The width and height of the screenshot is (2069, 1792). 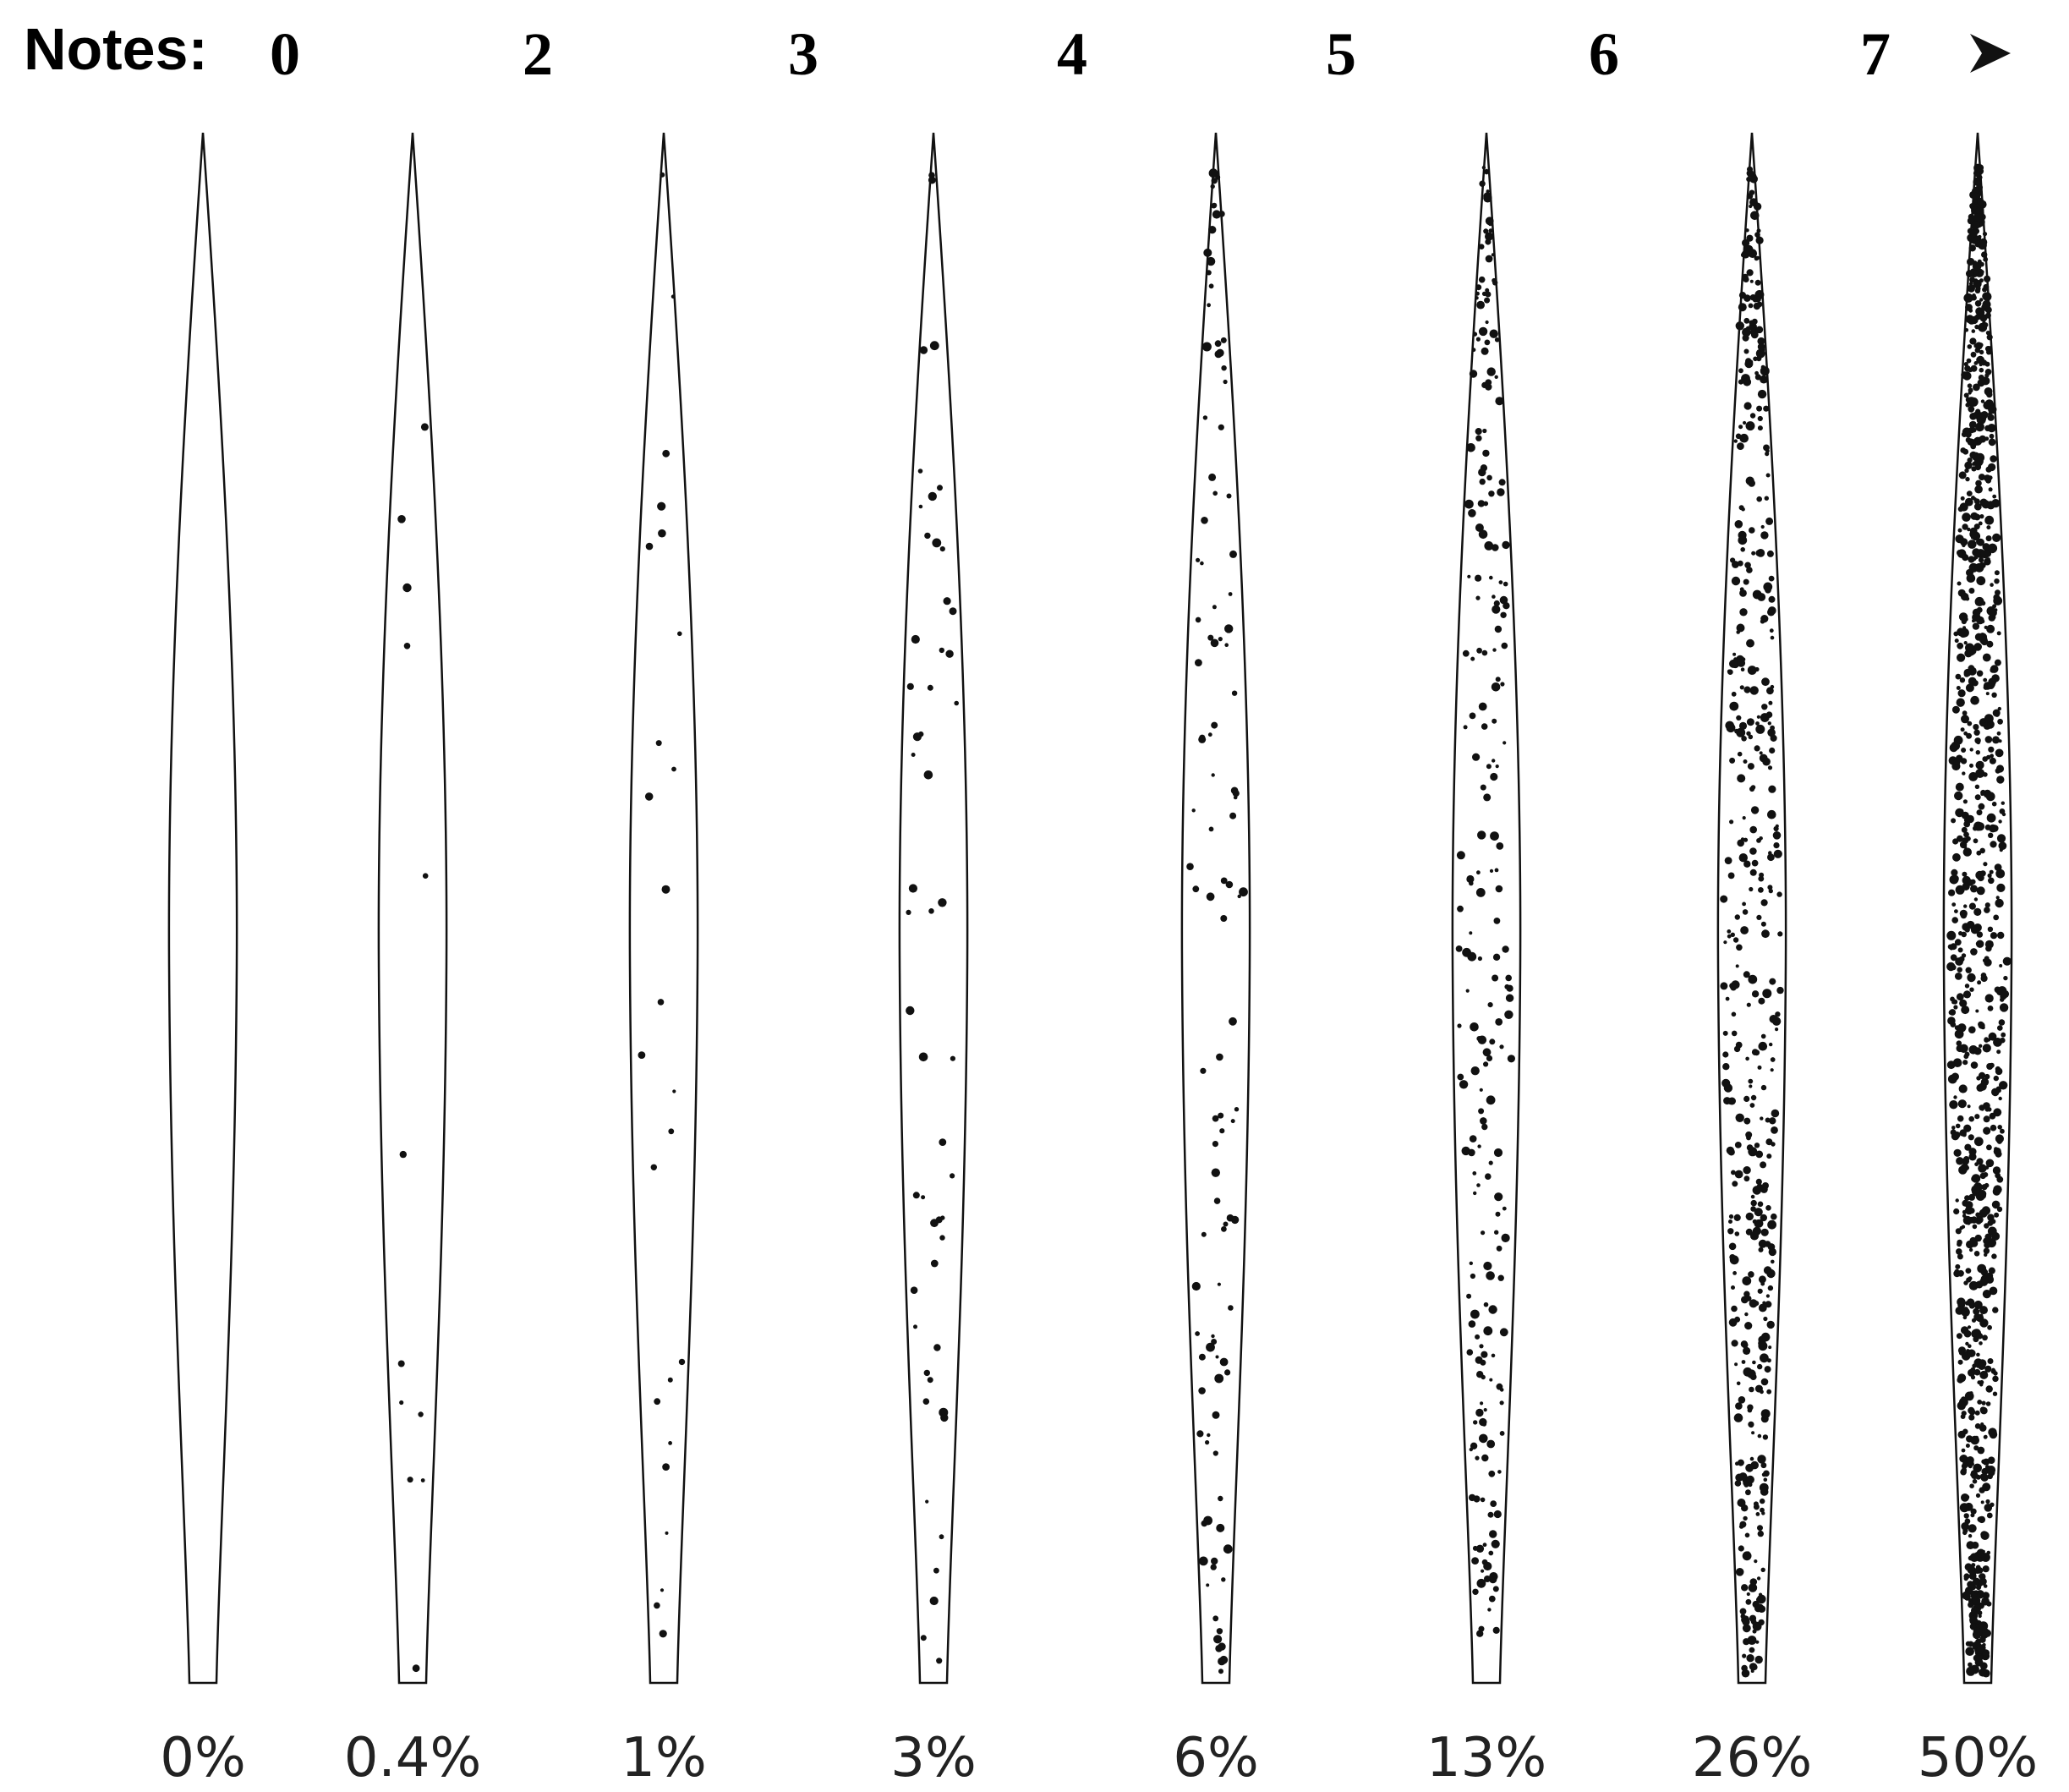 What do you see at coordinates (933, 908) in the screenshot?
I see `leaf` at bounding box center [933, 908].